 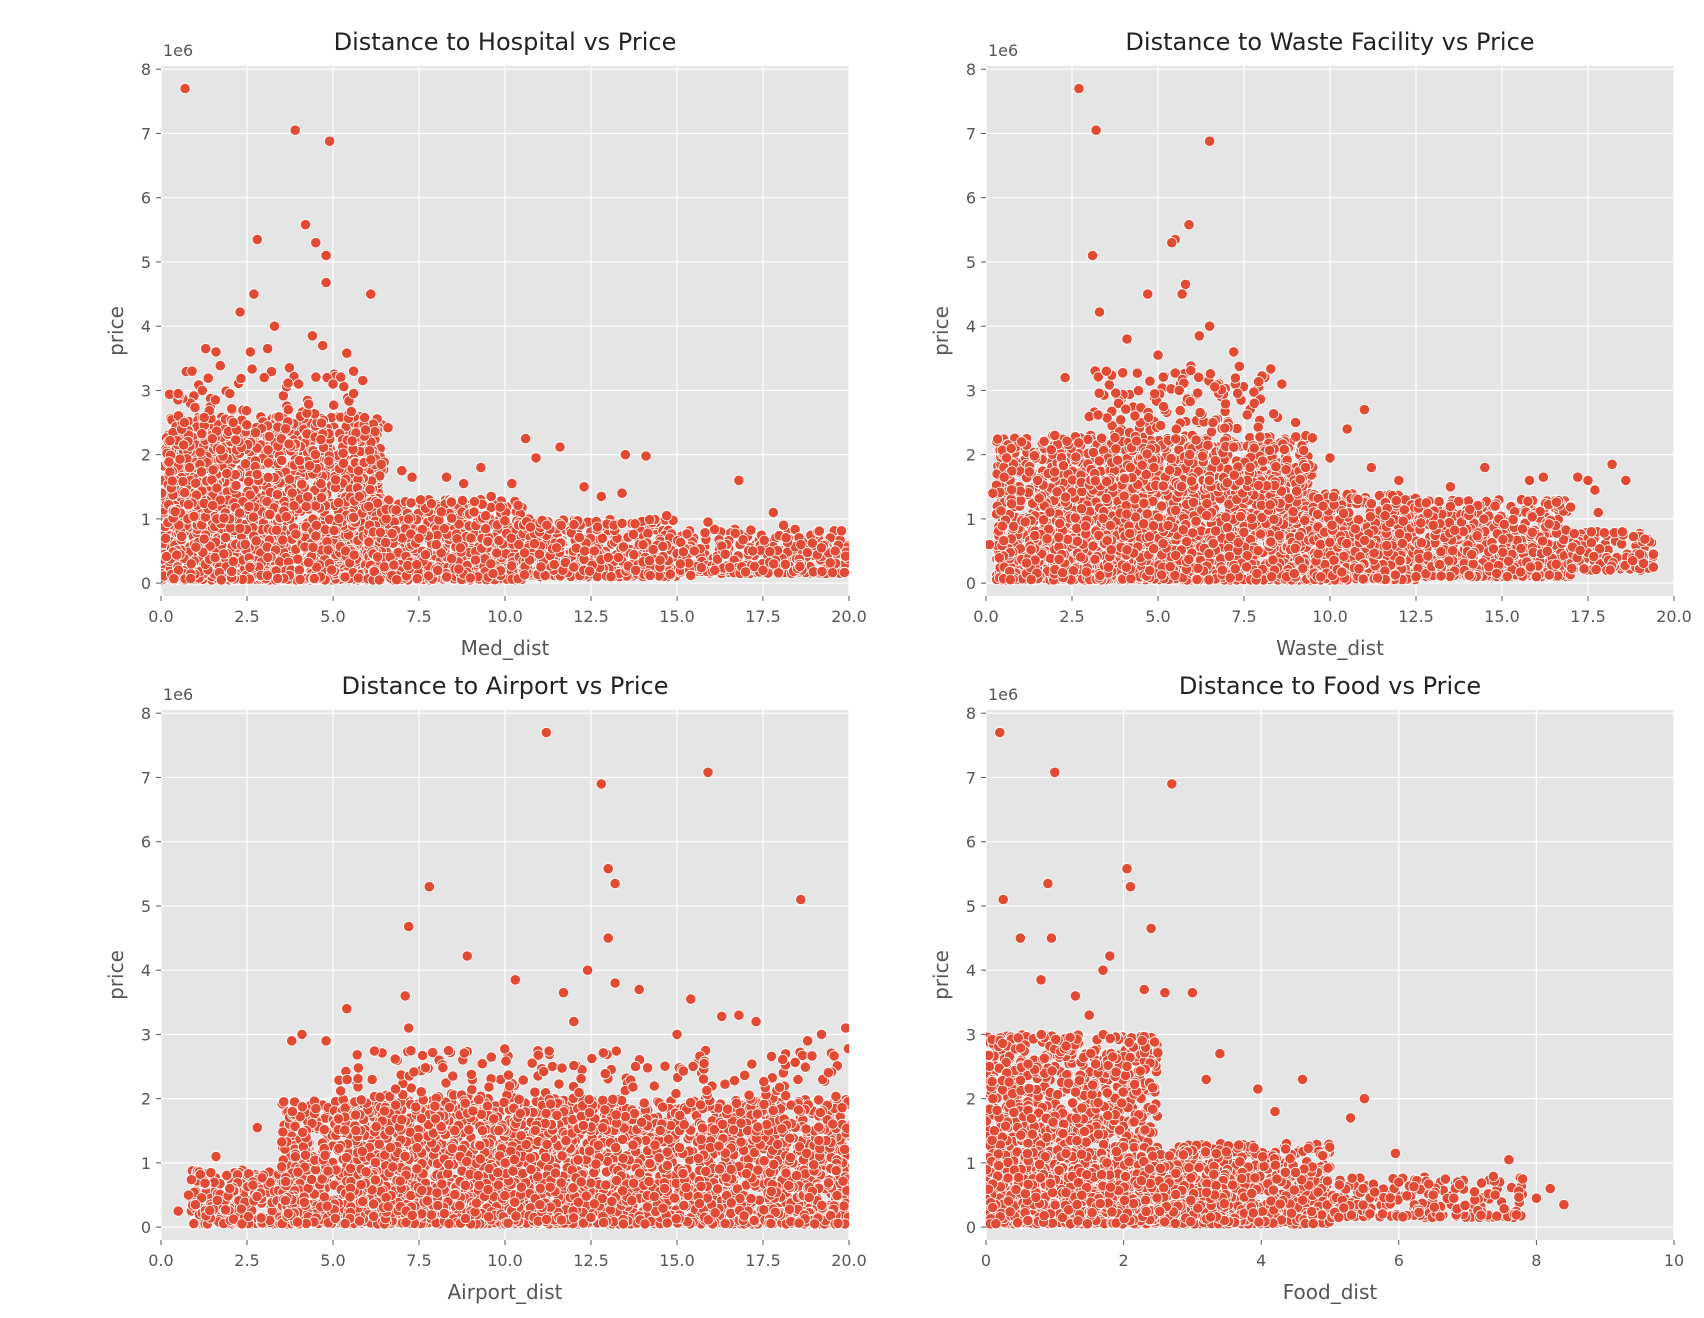 I want to click on y-tick-label: 1, so click(x=146, y=519).